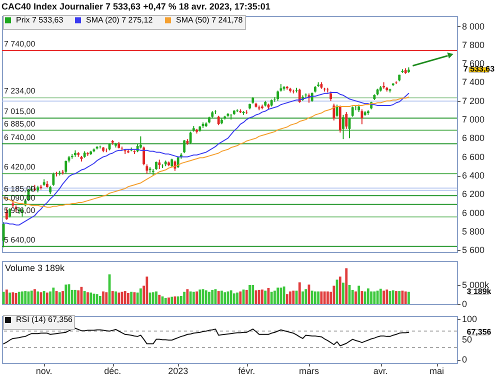 This screenshot has height=375, width=500. Describe the element at coordinates (380, 370) in the screenshot. I see `x-tick-label: avr.` at that location.